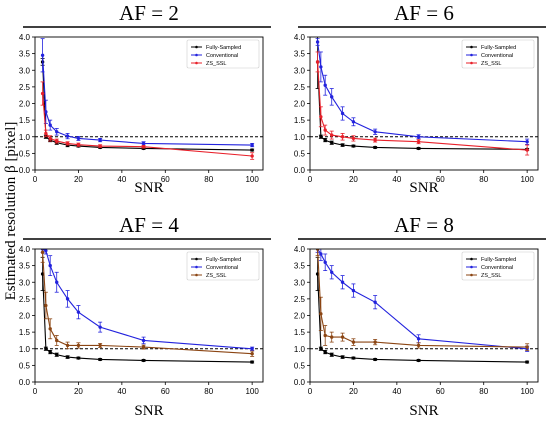 The height and width of the screenshot is (422, 550). I want to click on x-axis-label: SNR, so click(423, 188).